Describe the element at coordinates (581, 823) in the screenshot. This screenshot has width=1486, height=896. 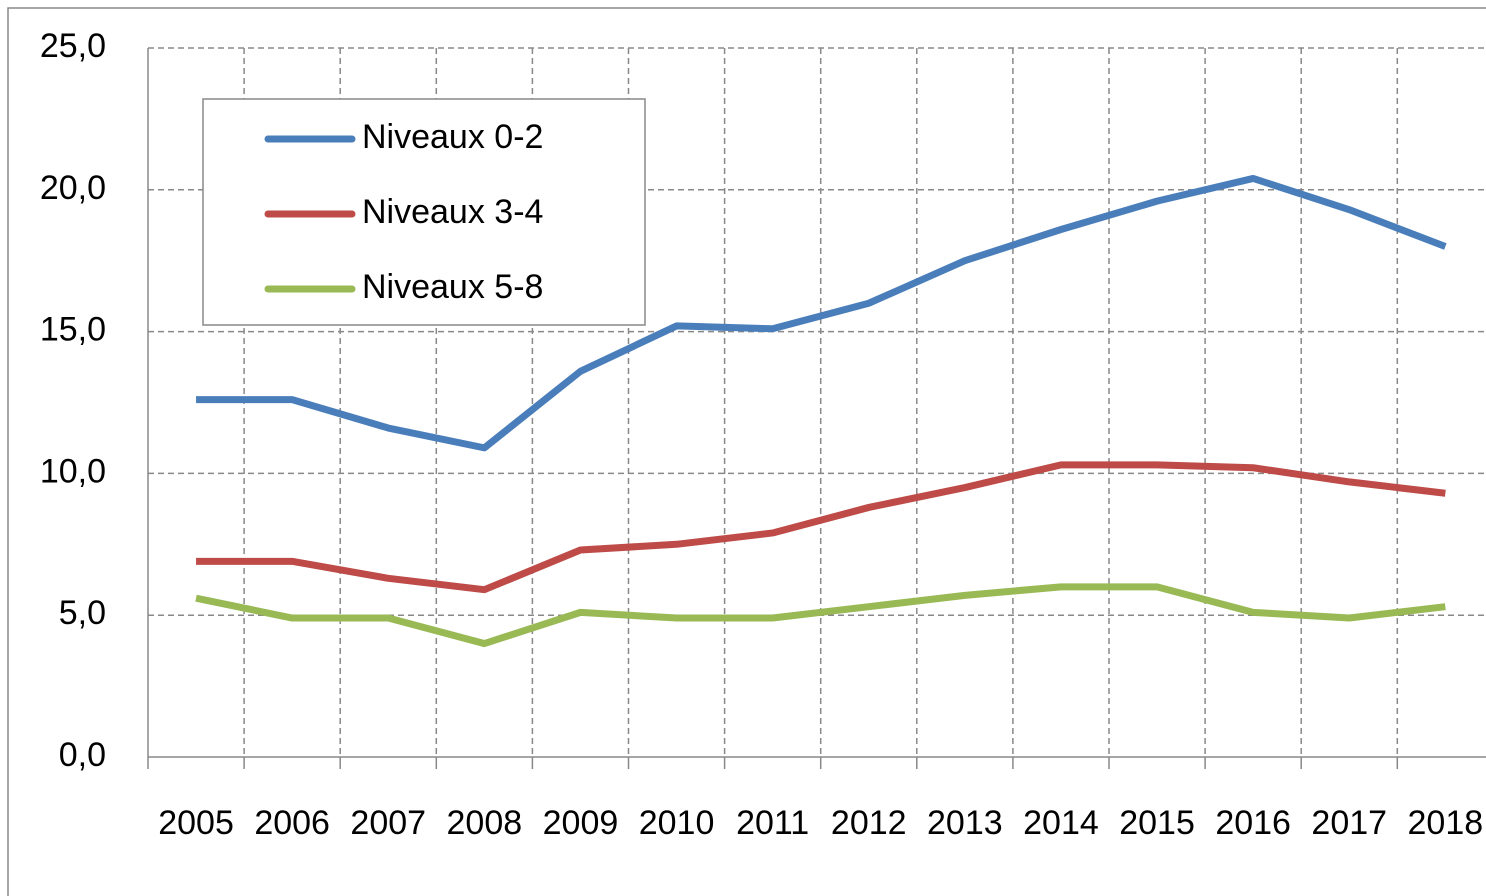
I see `x-tick-label: 2009` at that location.